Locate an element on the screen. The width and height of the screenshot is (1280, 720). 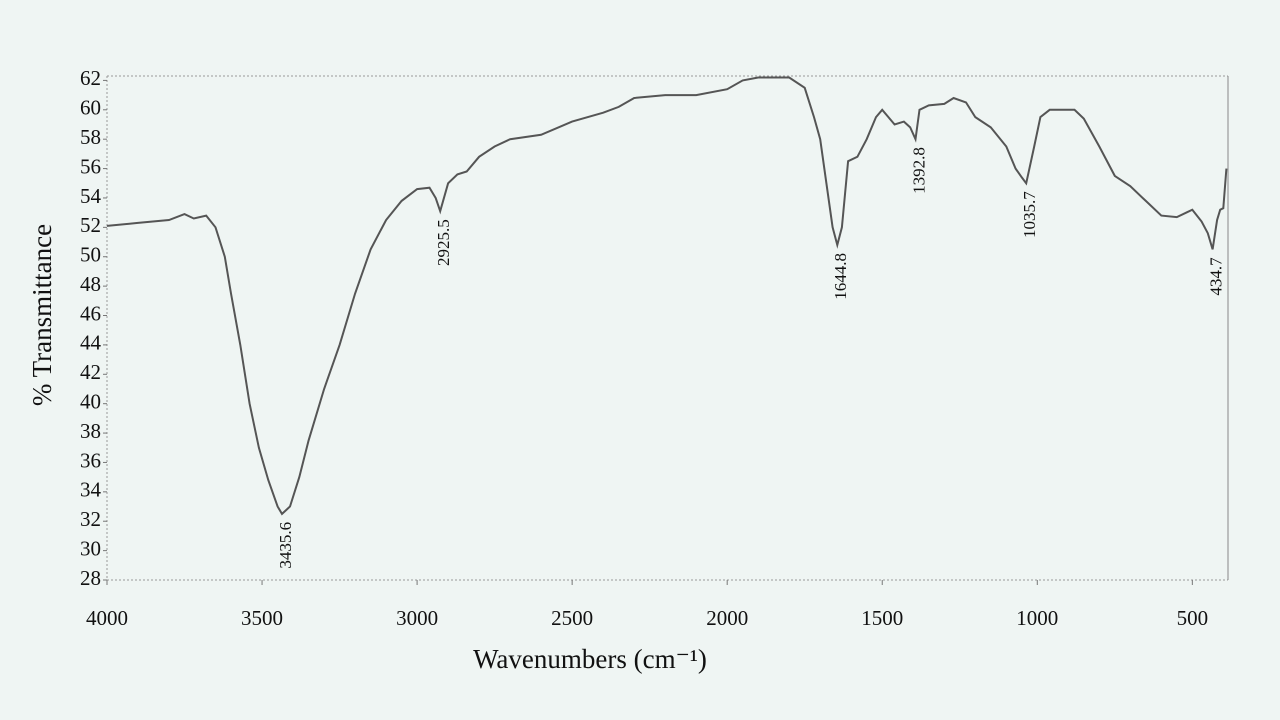
peak-label: 1035.7 is located at coordinates (1029, 214).